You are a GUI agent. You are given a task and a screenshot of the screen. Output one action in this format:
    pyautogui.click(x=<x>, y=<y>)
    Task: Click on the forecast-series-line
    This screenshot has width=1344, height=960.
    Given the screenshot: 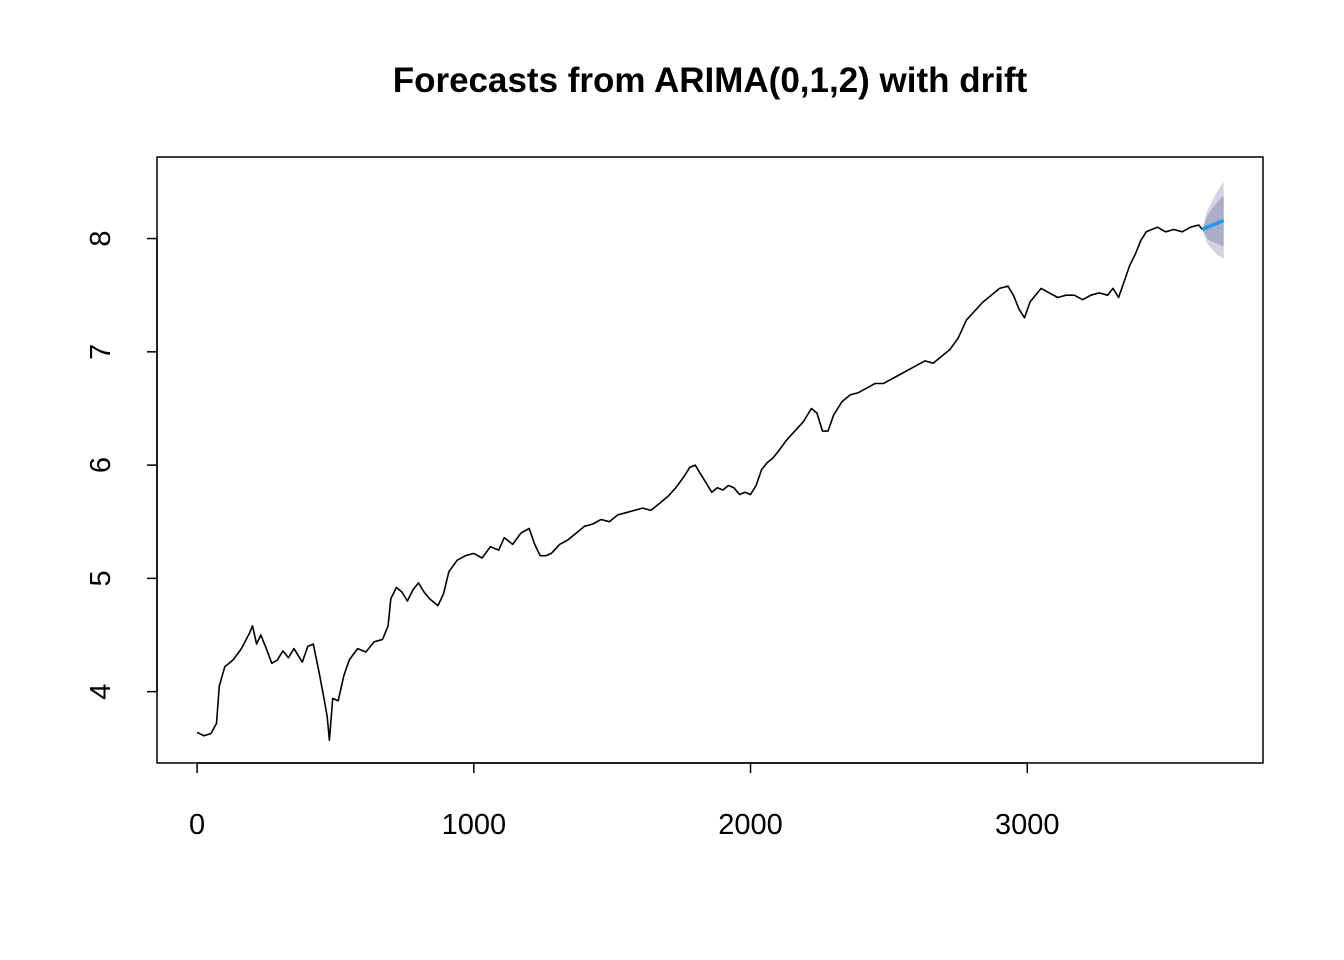 What is the action you would take?
    pyautogui.click(x=1213, y=225)
    